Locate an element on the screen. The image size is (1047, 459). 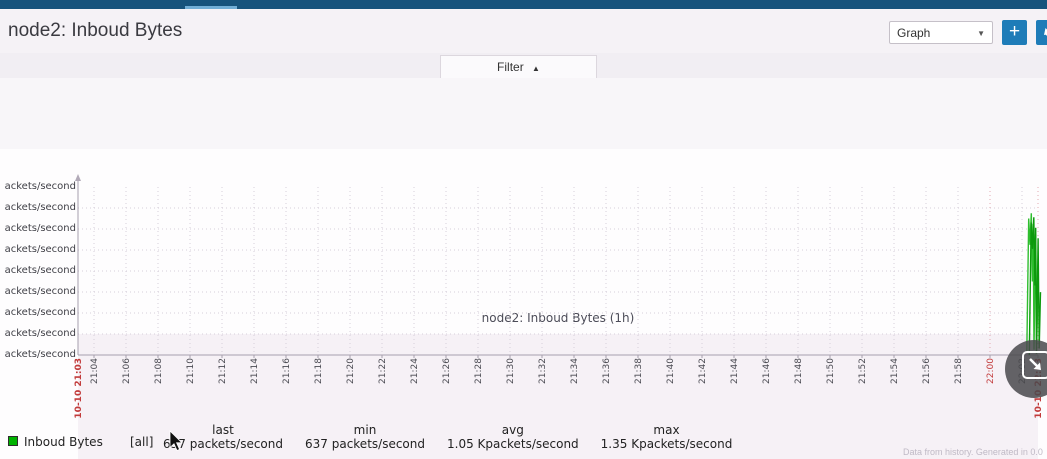
x-axis-label: 21:26 is located at coordinates (447, 371).